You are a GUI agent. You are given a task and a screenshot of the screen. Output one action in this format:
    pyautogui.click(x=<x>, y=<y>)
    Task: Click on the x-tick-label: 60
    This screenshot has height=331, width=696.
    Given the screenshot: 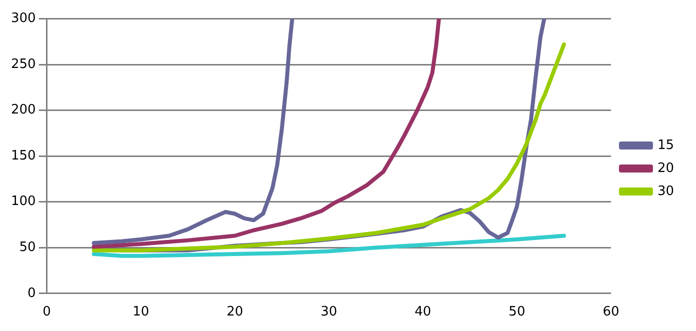 What is the action you would take?
    pyautogui.click(x=611, y=312)
    